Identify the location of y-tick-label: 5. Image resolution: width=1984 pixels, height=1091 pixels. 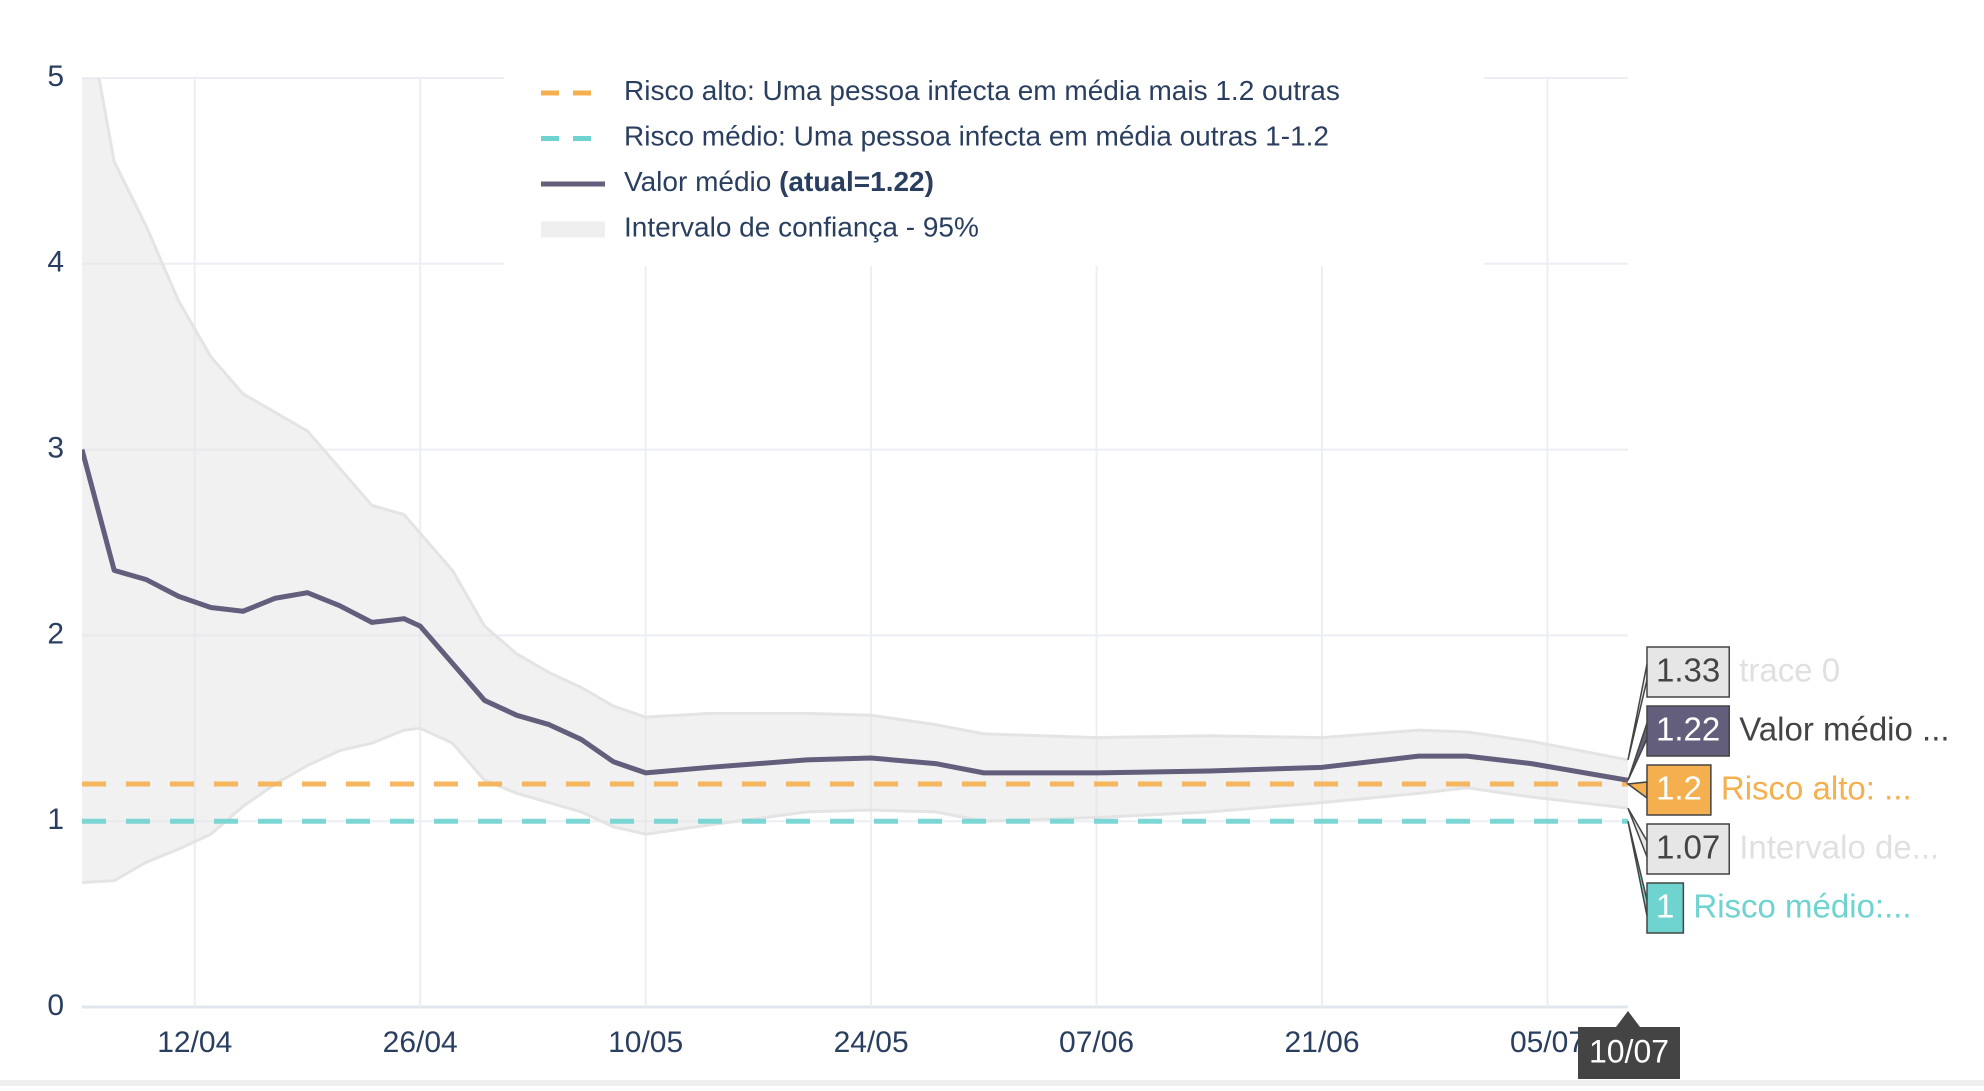
(55, 76).